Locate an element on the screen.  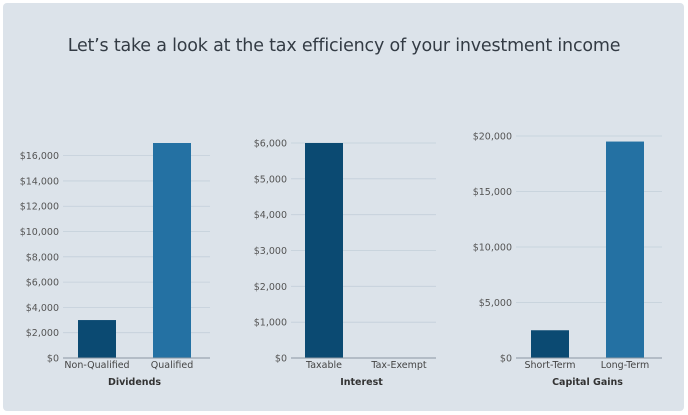
x-tick-label: Taxable is located at coordinates (323, 365).